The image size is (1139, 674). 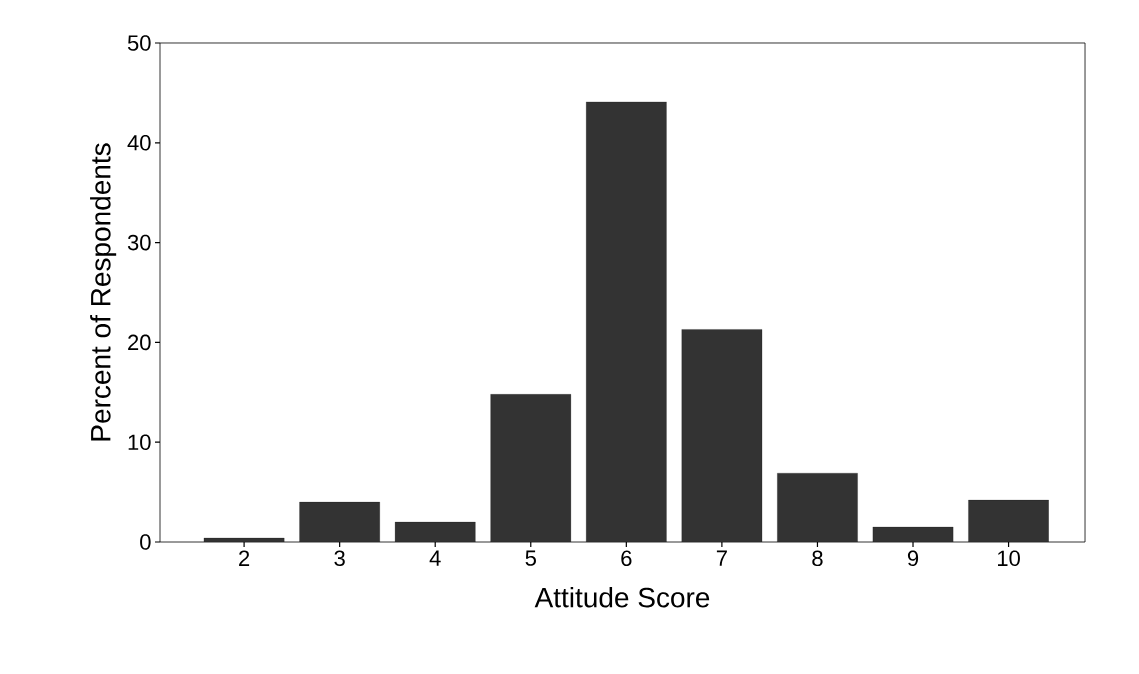 What do you see at coordinates (145, 542) in the screenshot?
I see `y-tick-label: 0` at bounding box center [145, 542].